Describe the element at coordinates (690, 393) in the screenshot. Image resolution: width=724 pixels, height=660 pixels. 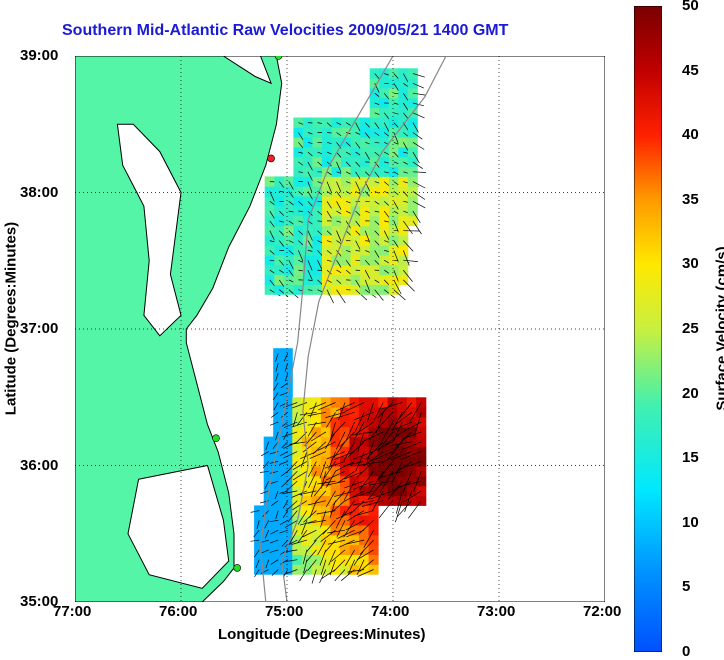
I see `colorbar-tick-label: 20` at that location.